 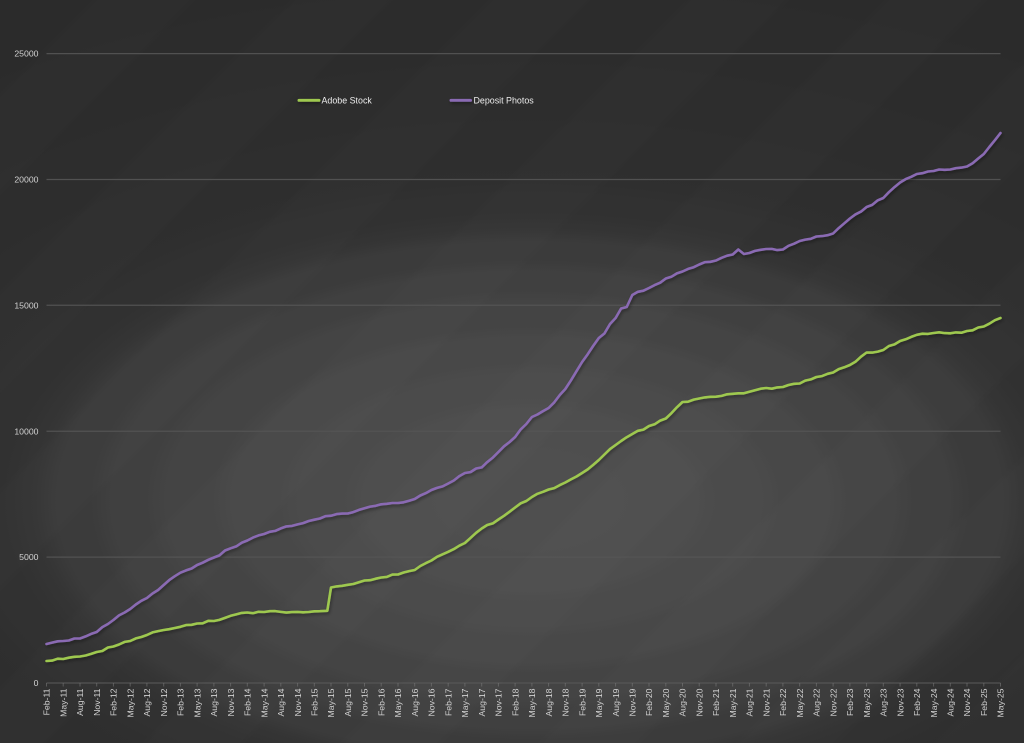 I want to click on svg-text: Feb-25, so click(x=984, y=702).